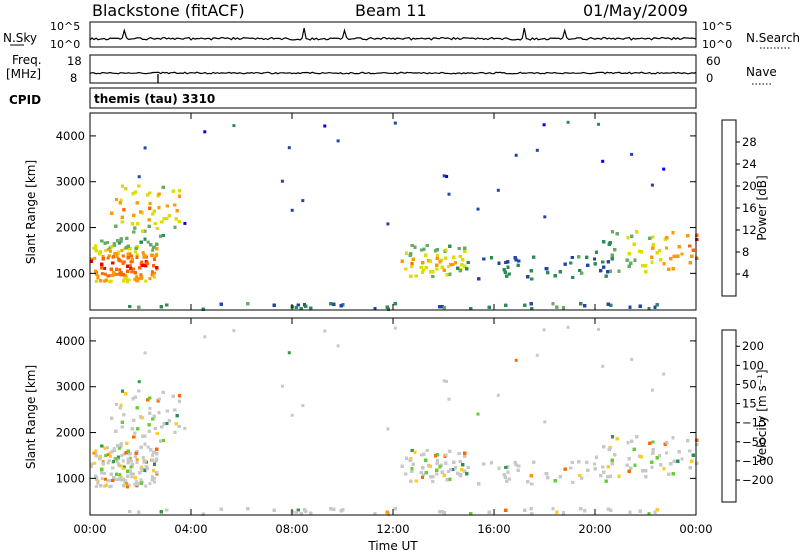 The image size is (800, 558). I want to click on freq-panel: Freq. [MHz] 18 8 60 0 Nave, so click(391, 69).